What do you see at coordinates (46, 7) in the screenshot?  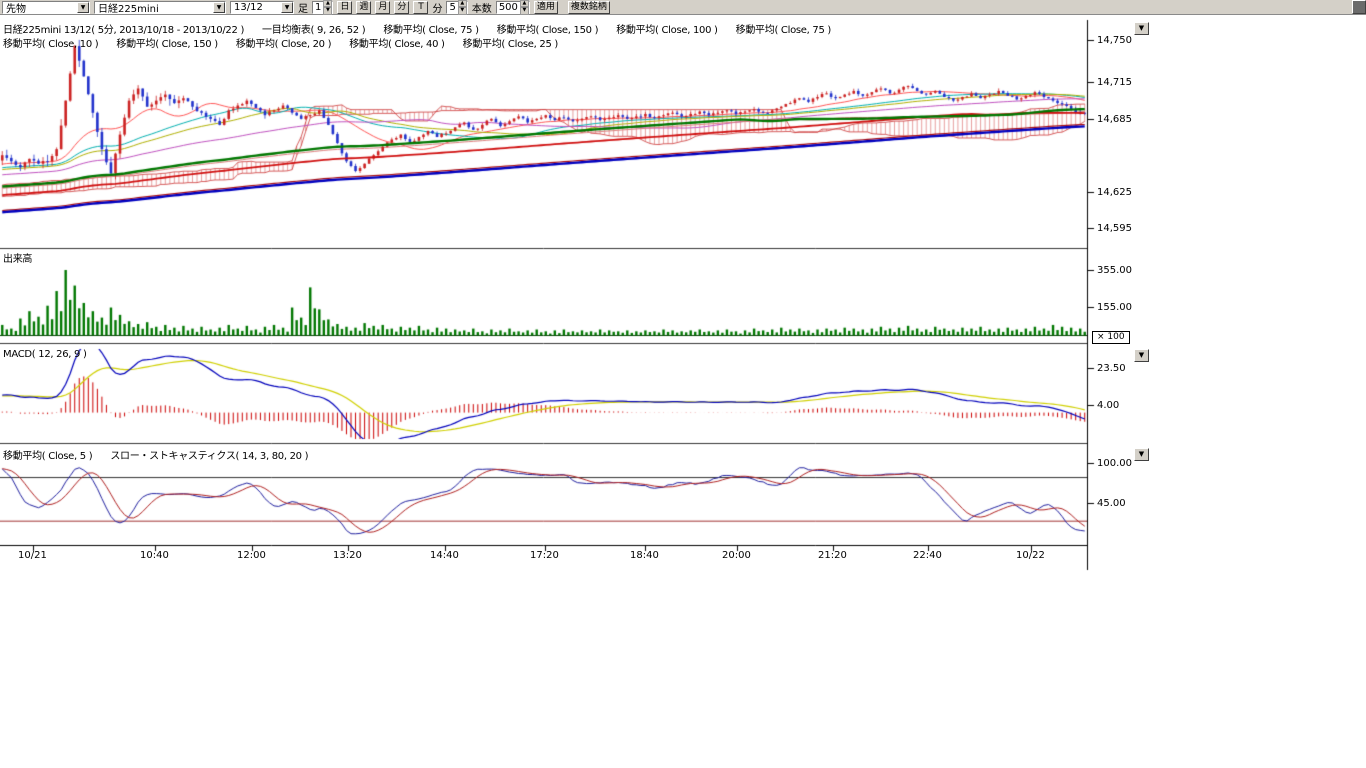 I see `instrument-type-select: 先物 ▼` at bounding box center [46, 7].